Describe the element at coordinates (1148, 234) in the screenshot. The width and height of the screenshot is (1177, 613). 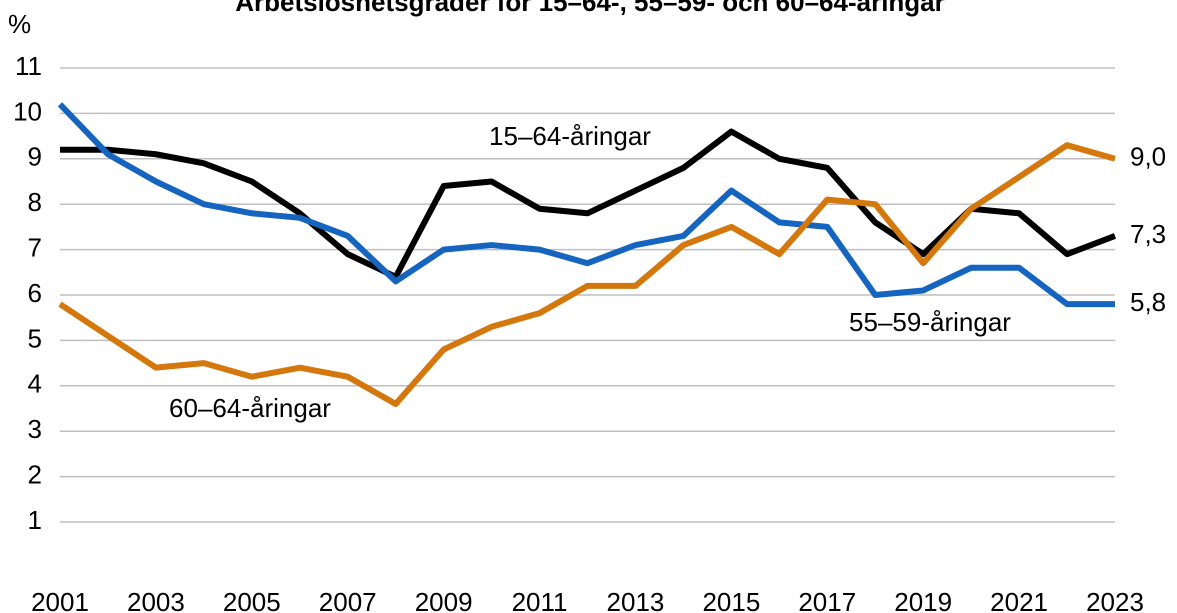
I see `end-value-label: 7,3` at that location.